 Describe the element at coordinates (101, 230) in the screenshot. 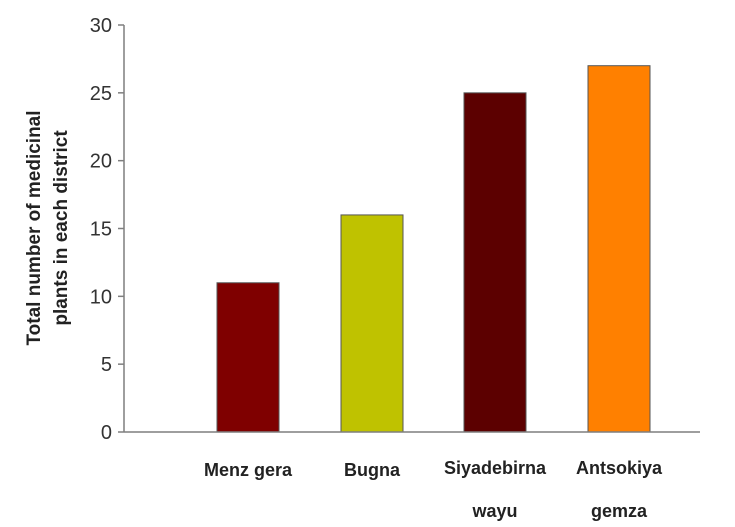

I see `y-tick-label: 15` at that location.